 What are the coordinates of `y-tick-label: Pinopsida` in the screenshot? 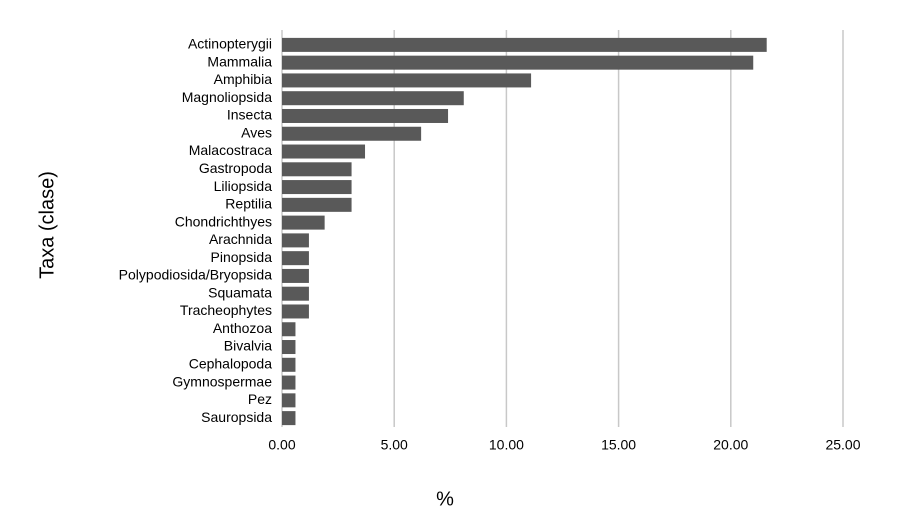 It's located at (242, 257).